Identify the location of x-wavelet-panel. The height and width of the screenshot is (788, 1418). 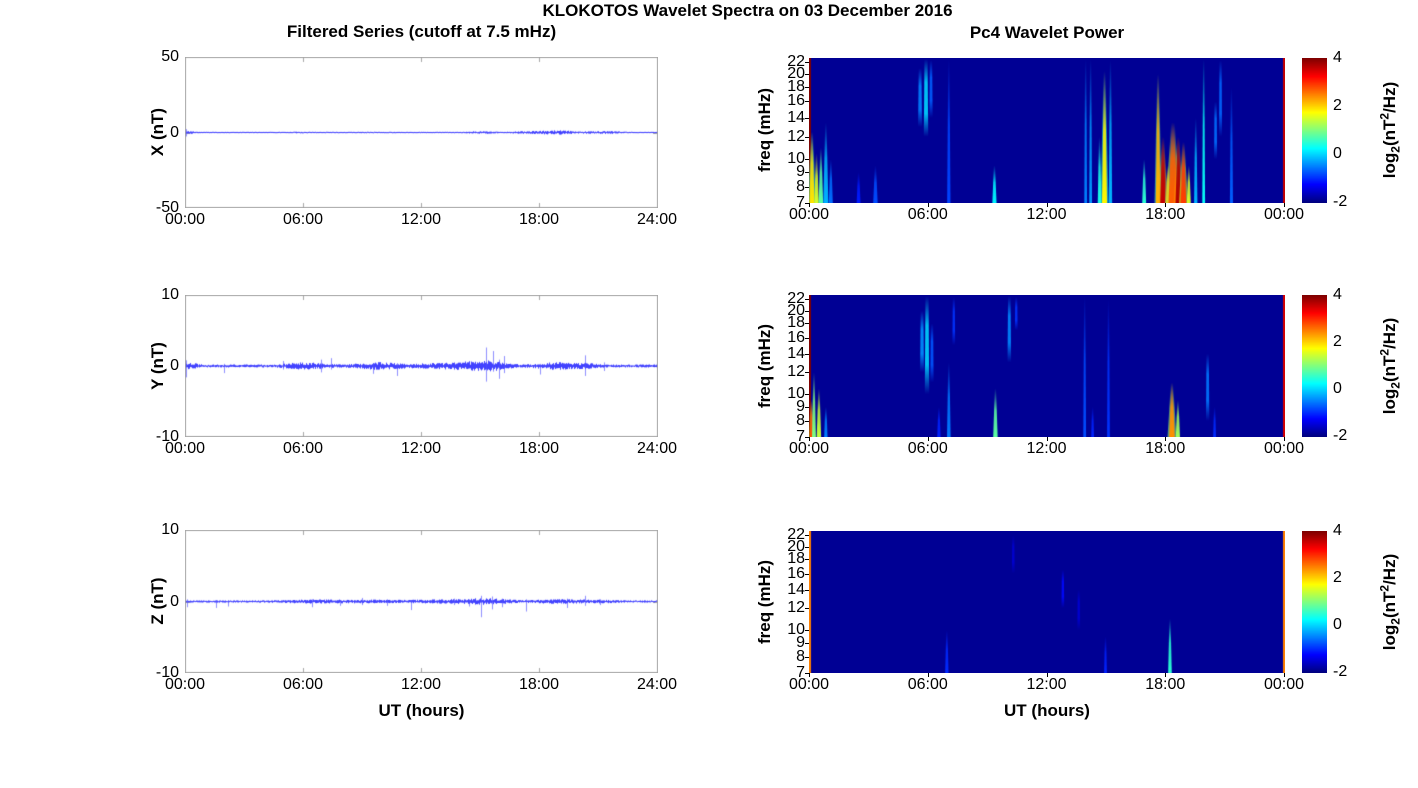
(1047, 130).